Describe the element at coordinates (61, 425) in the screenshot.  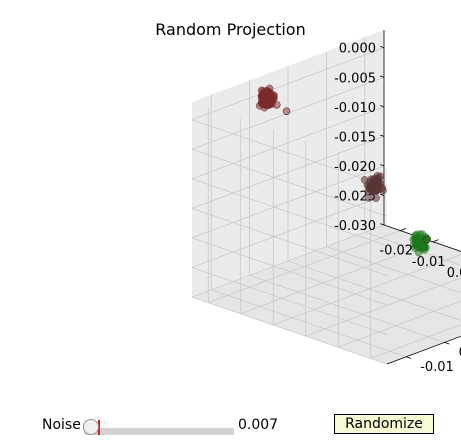
I see `noise-label: Noise` at that location.